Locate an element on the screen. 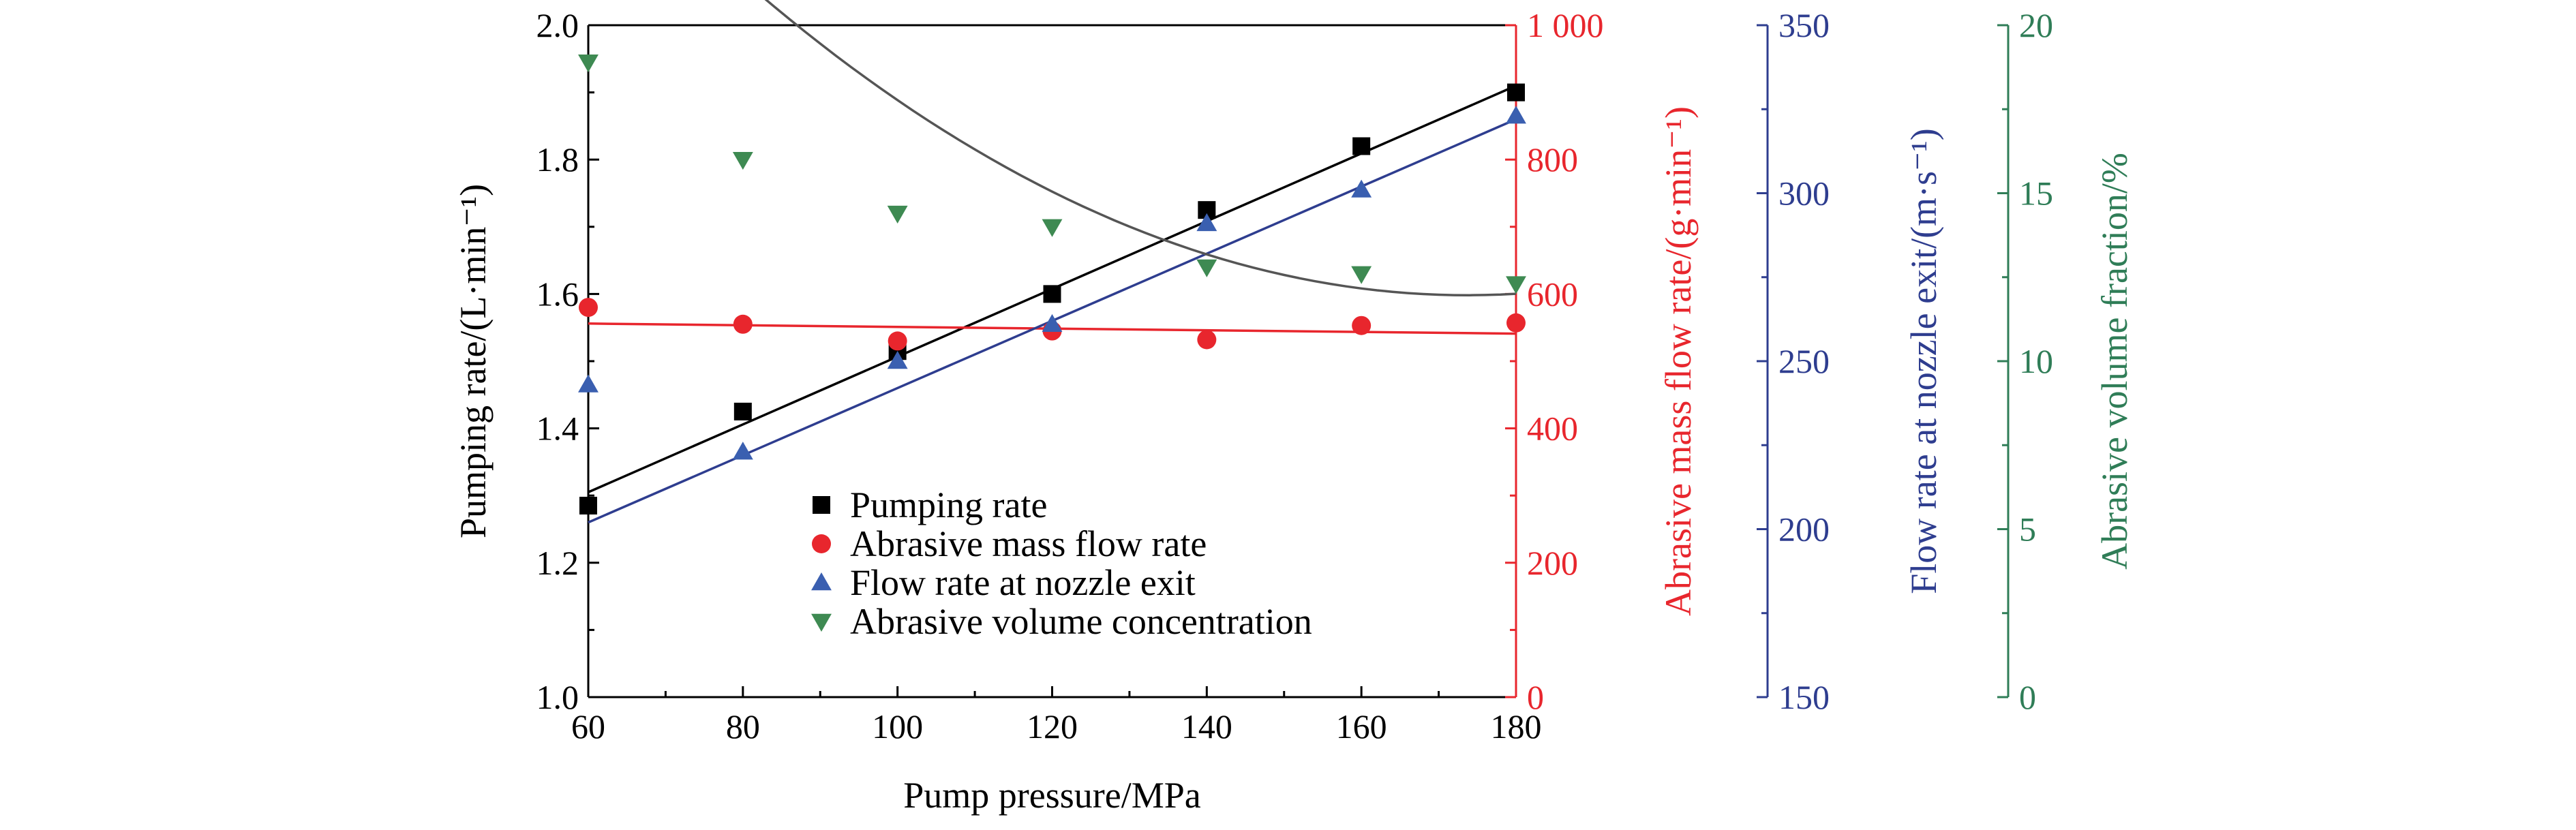 This screenshot has height=830, width=2576. right2-tick-label: 150 is located at coordinates (1804, 697).